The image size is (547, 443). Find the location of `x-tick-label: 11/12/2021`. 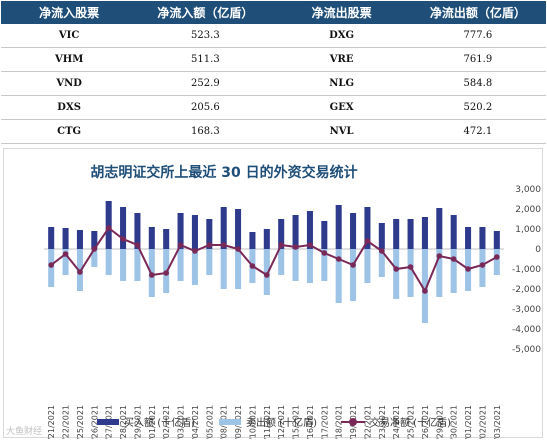

x-tick-label: 11/12/2021 is located at coordinates (281, 422).